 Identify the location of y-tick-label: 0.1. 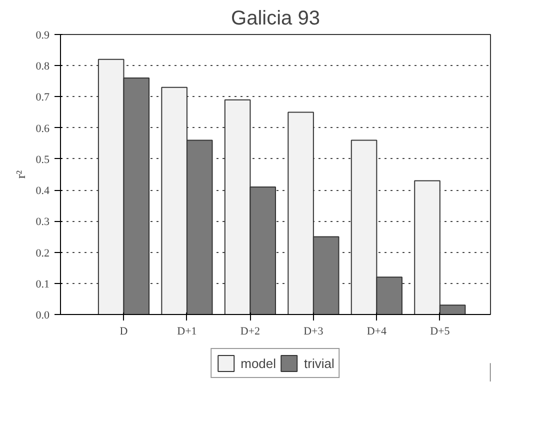
(43, 284).